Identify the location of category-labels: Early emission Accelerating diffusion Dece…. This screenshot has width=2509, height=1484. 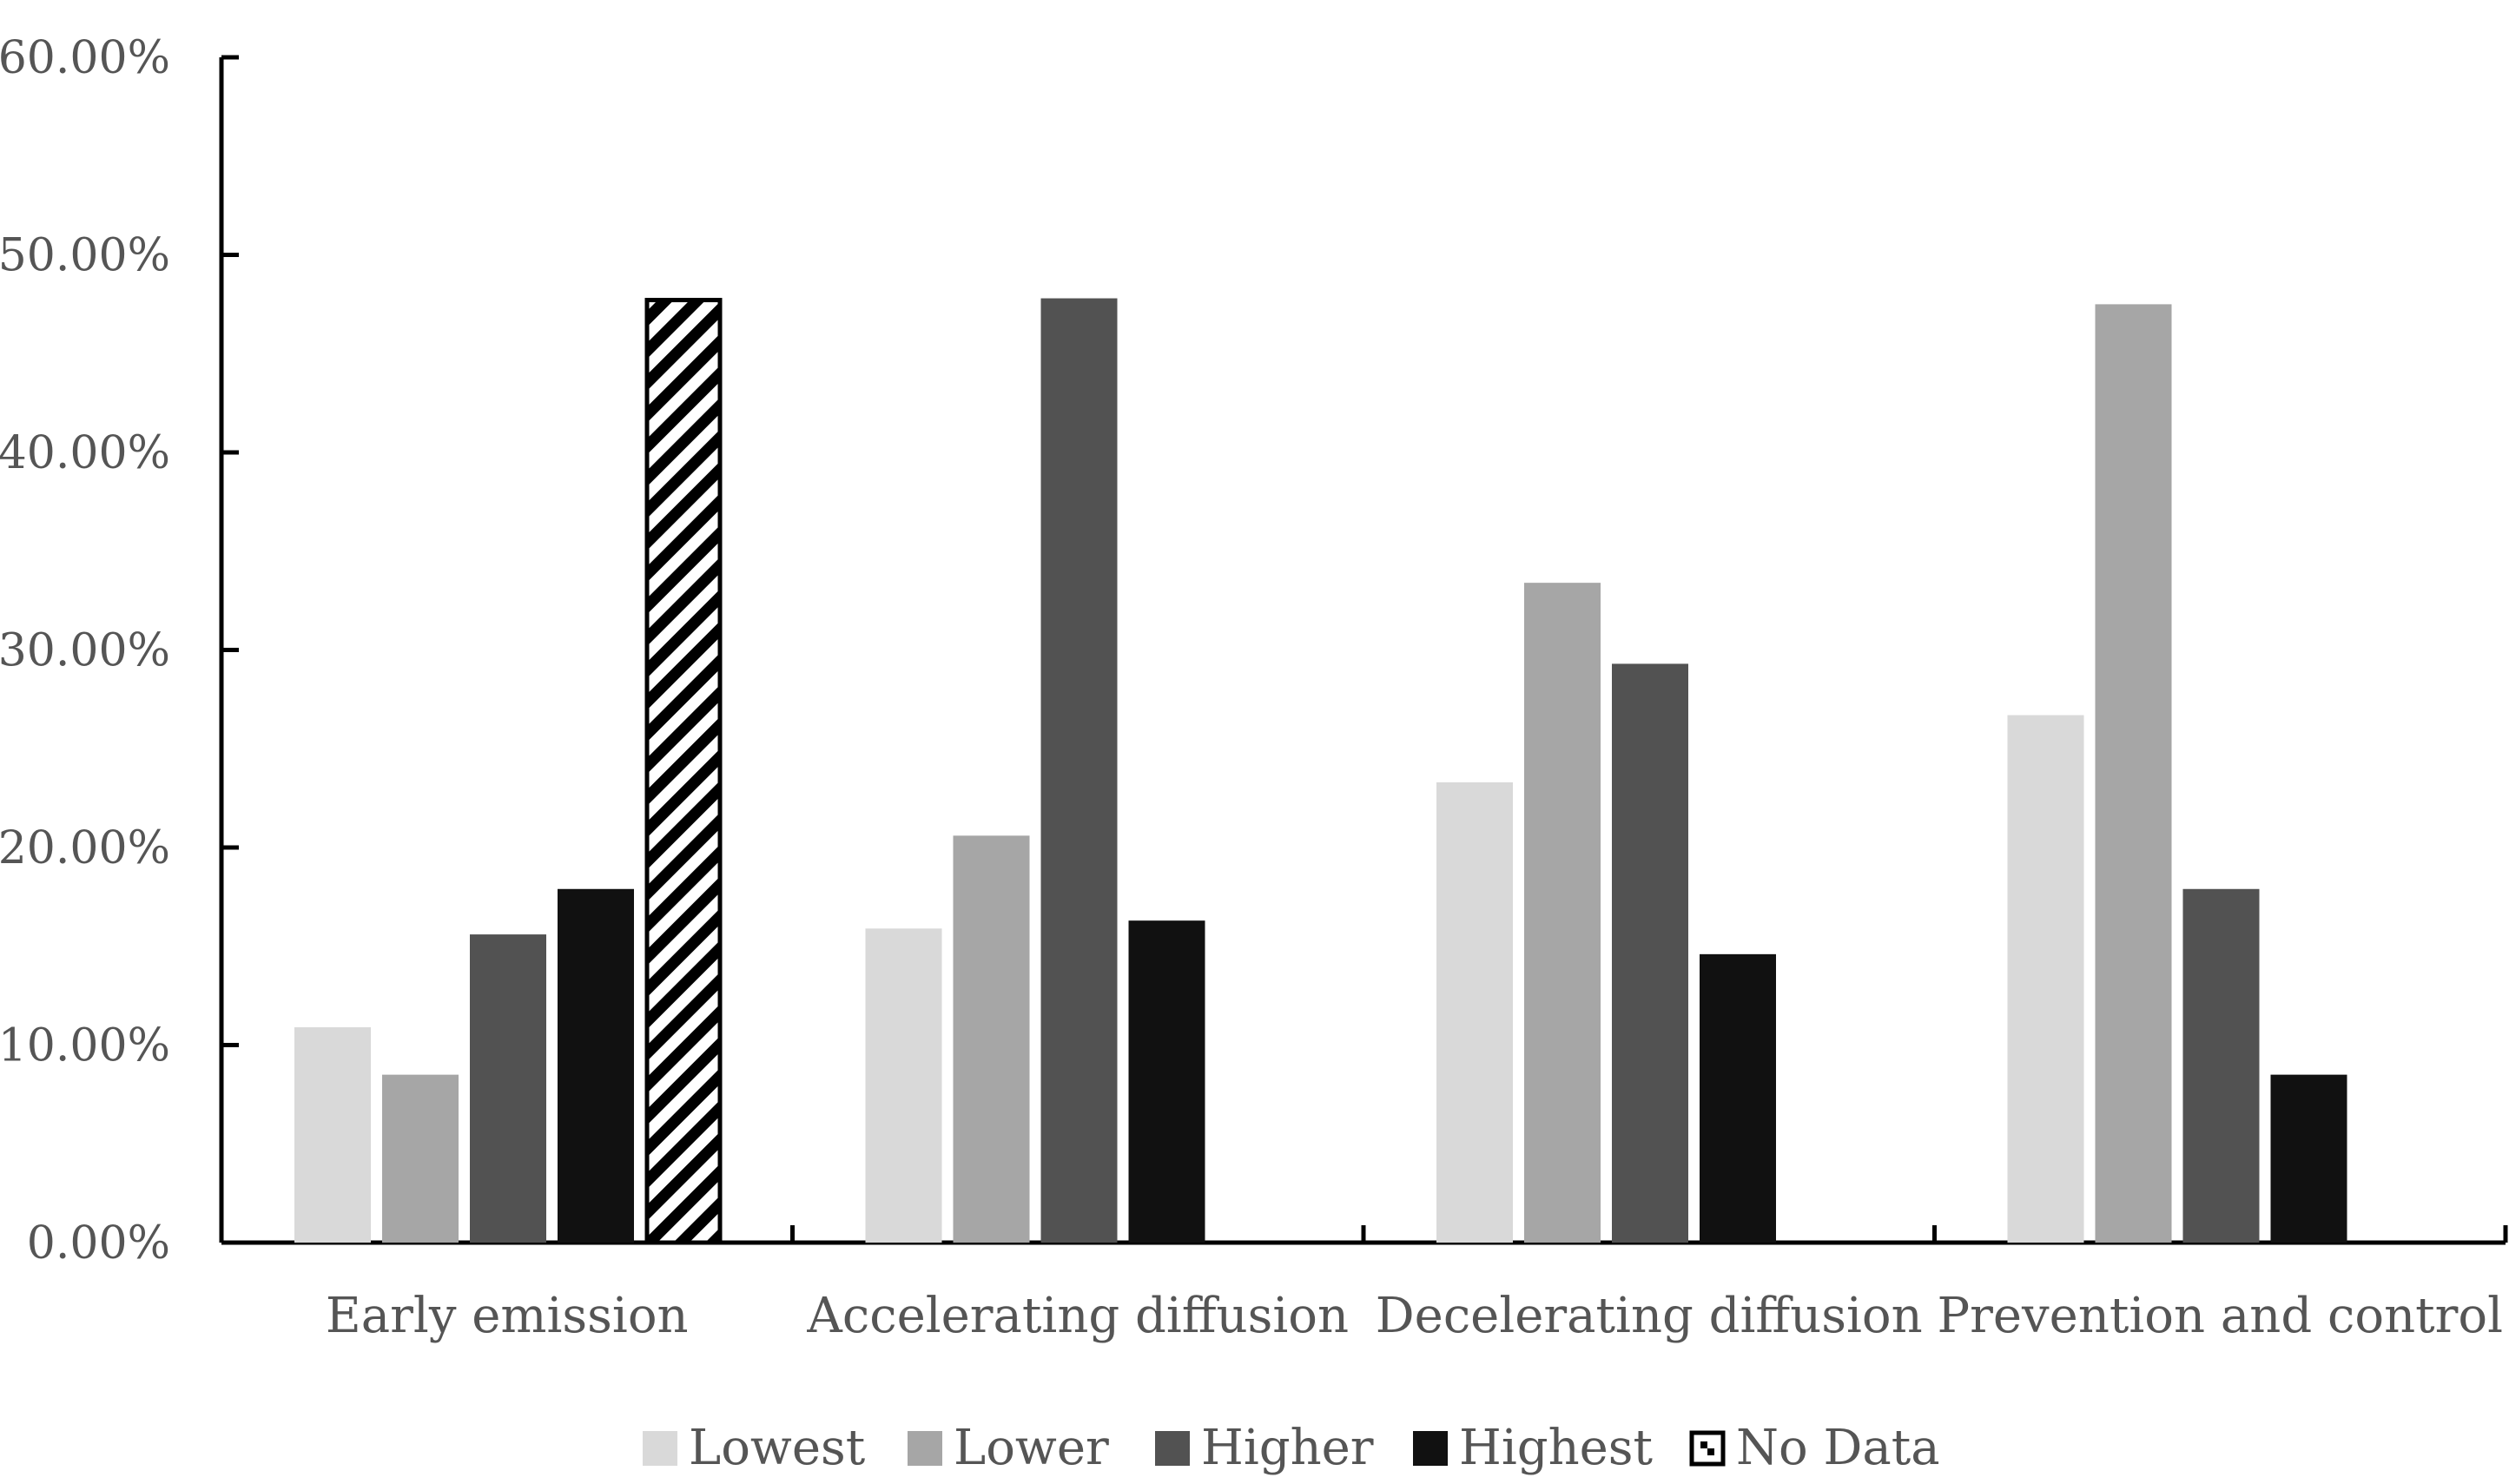
(1414, 1316).